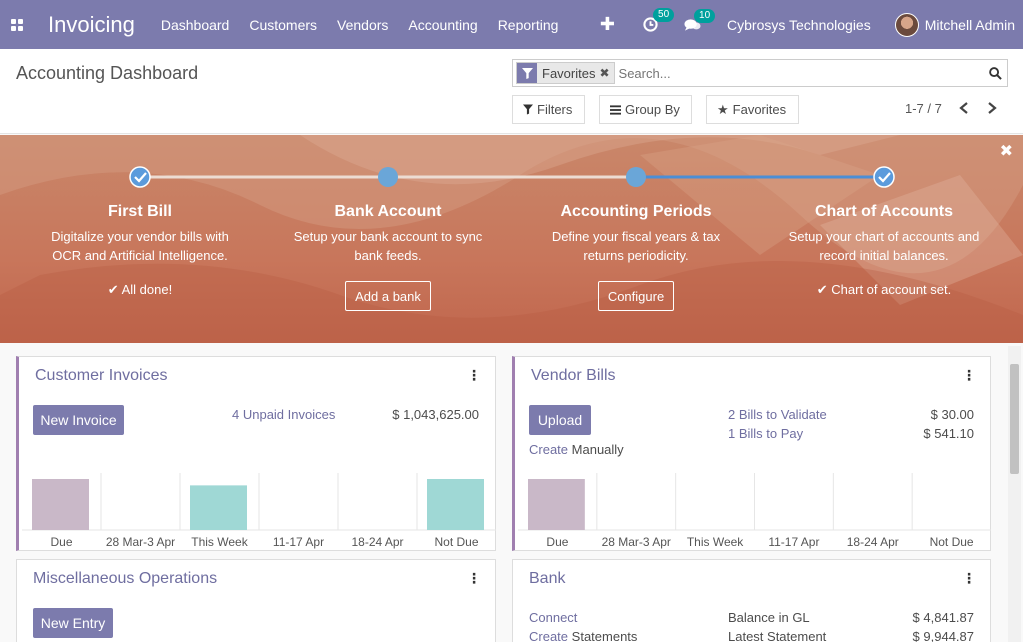 This screenshot has width=1023, height=642. I want to click on filters-button: Filters, so click(548, 109).